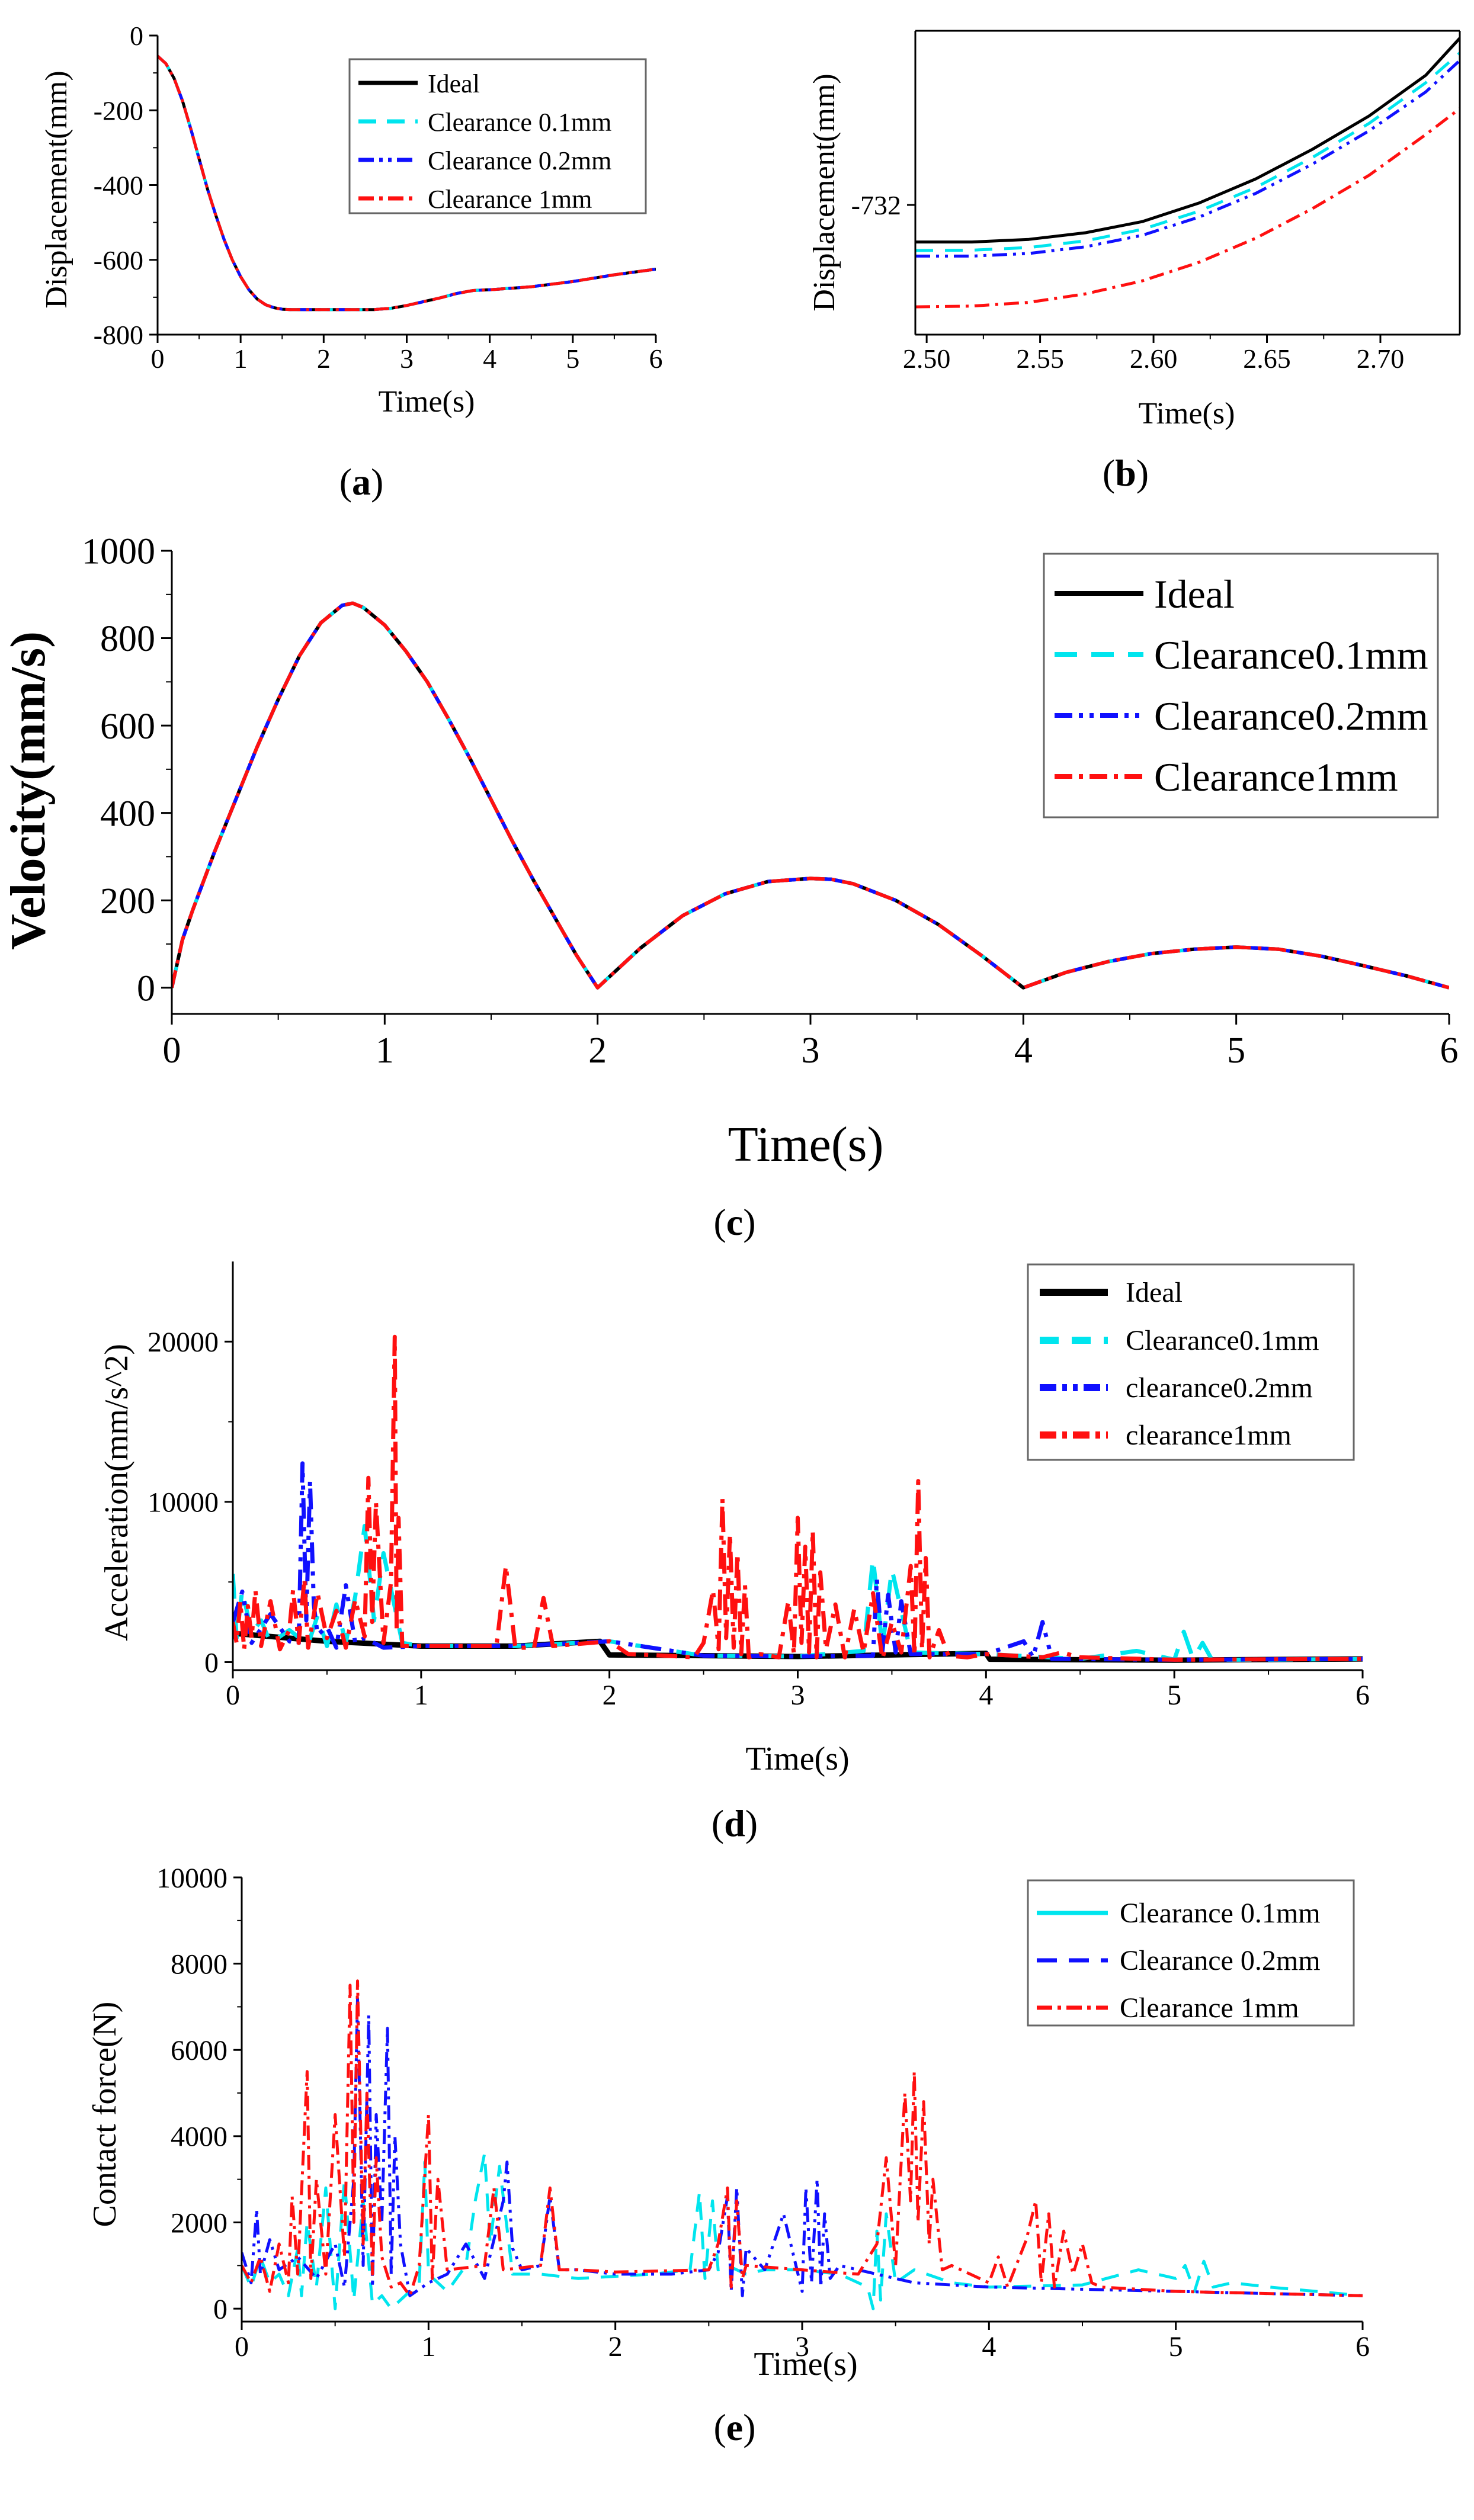  I want to click on panel-b-ylabel: Displacement(mm), so click(825, 192).